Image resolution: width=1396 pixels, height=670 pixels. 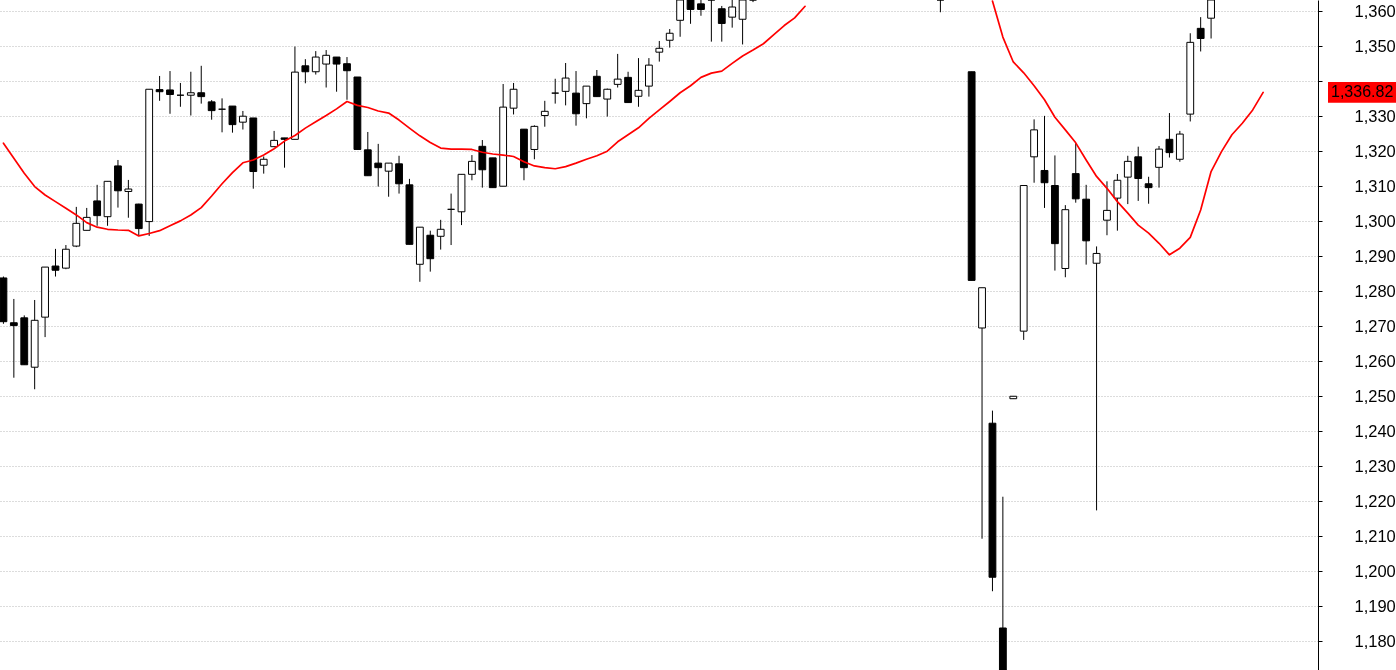 What do you see at coordinates (1375, 430) in the screenshot?
I see `y-tick-label: 1,240` at bounding box center [1375, 430].